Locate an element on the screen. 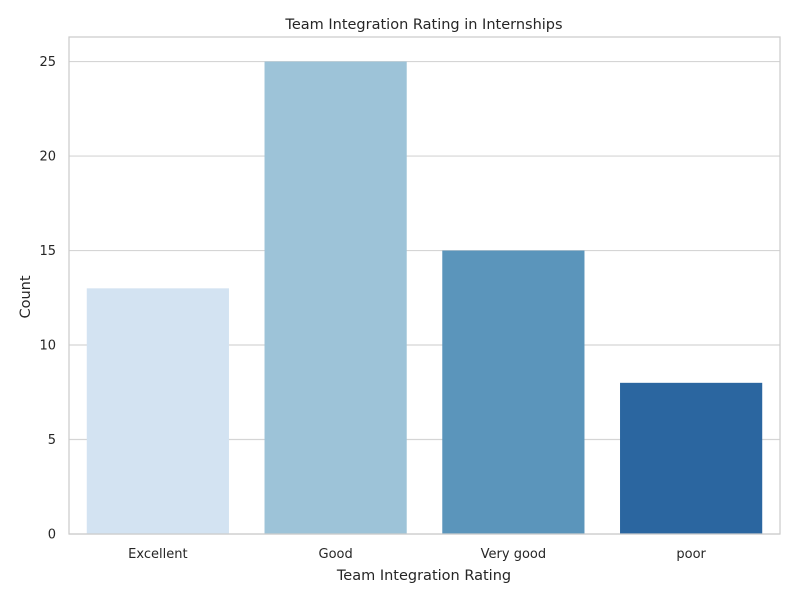 The height and width of the screenshot is (600, 800). x-tick-label: Very good is located at coordinates (513, 554).